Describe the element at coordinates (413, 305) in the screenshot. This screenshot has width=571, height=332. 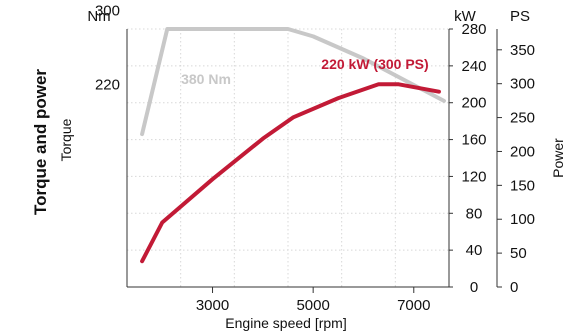
I see `x-tick-label: 7000` at that location.